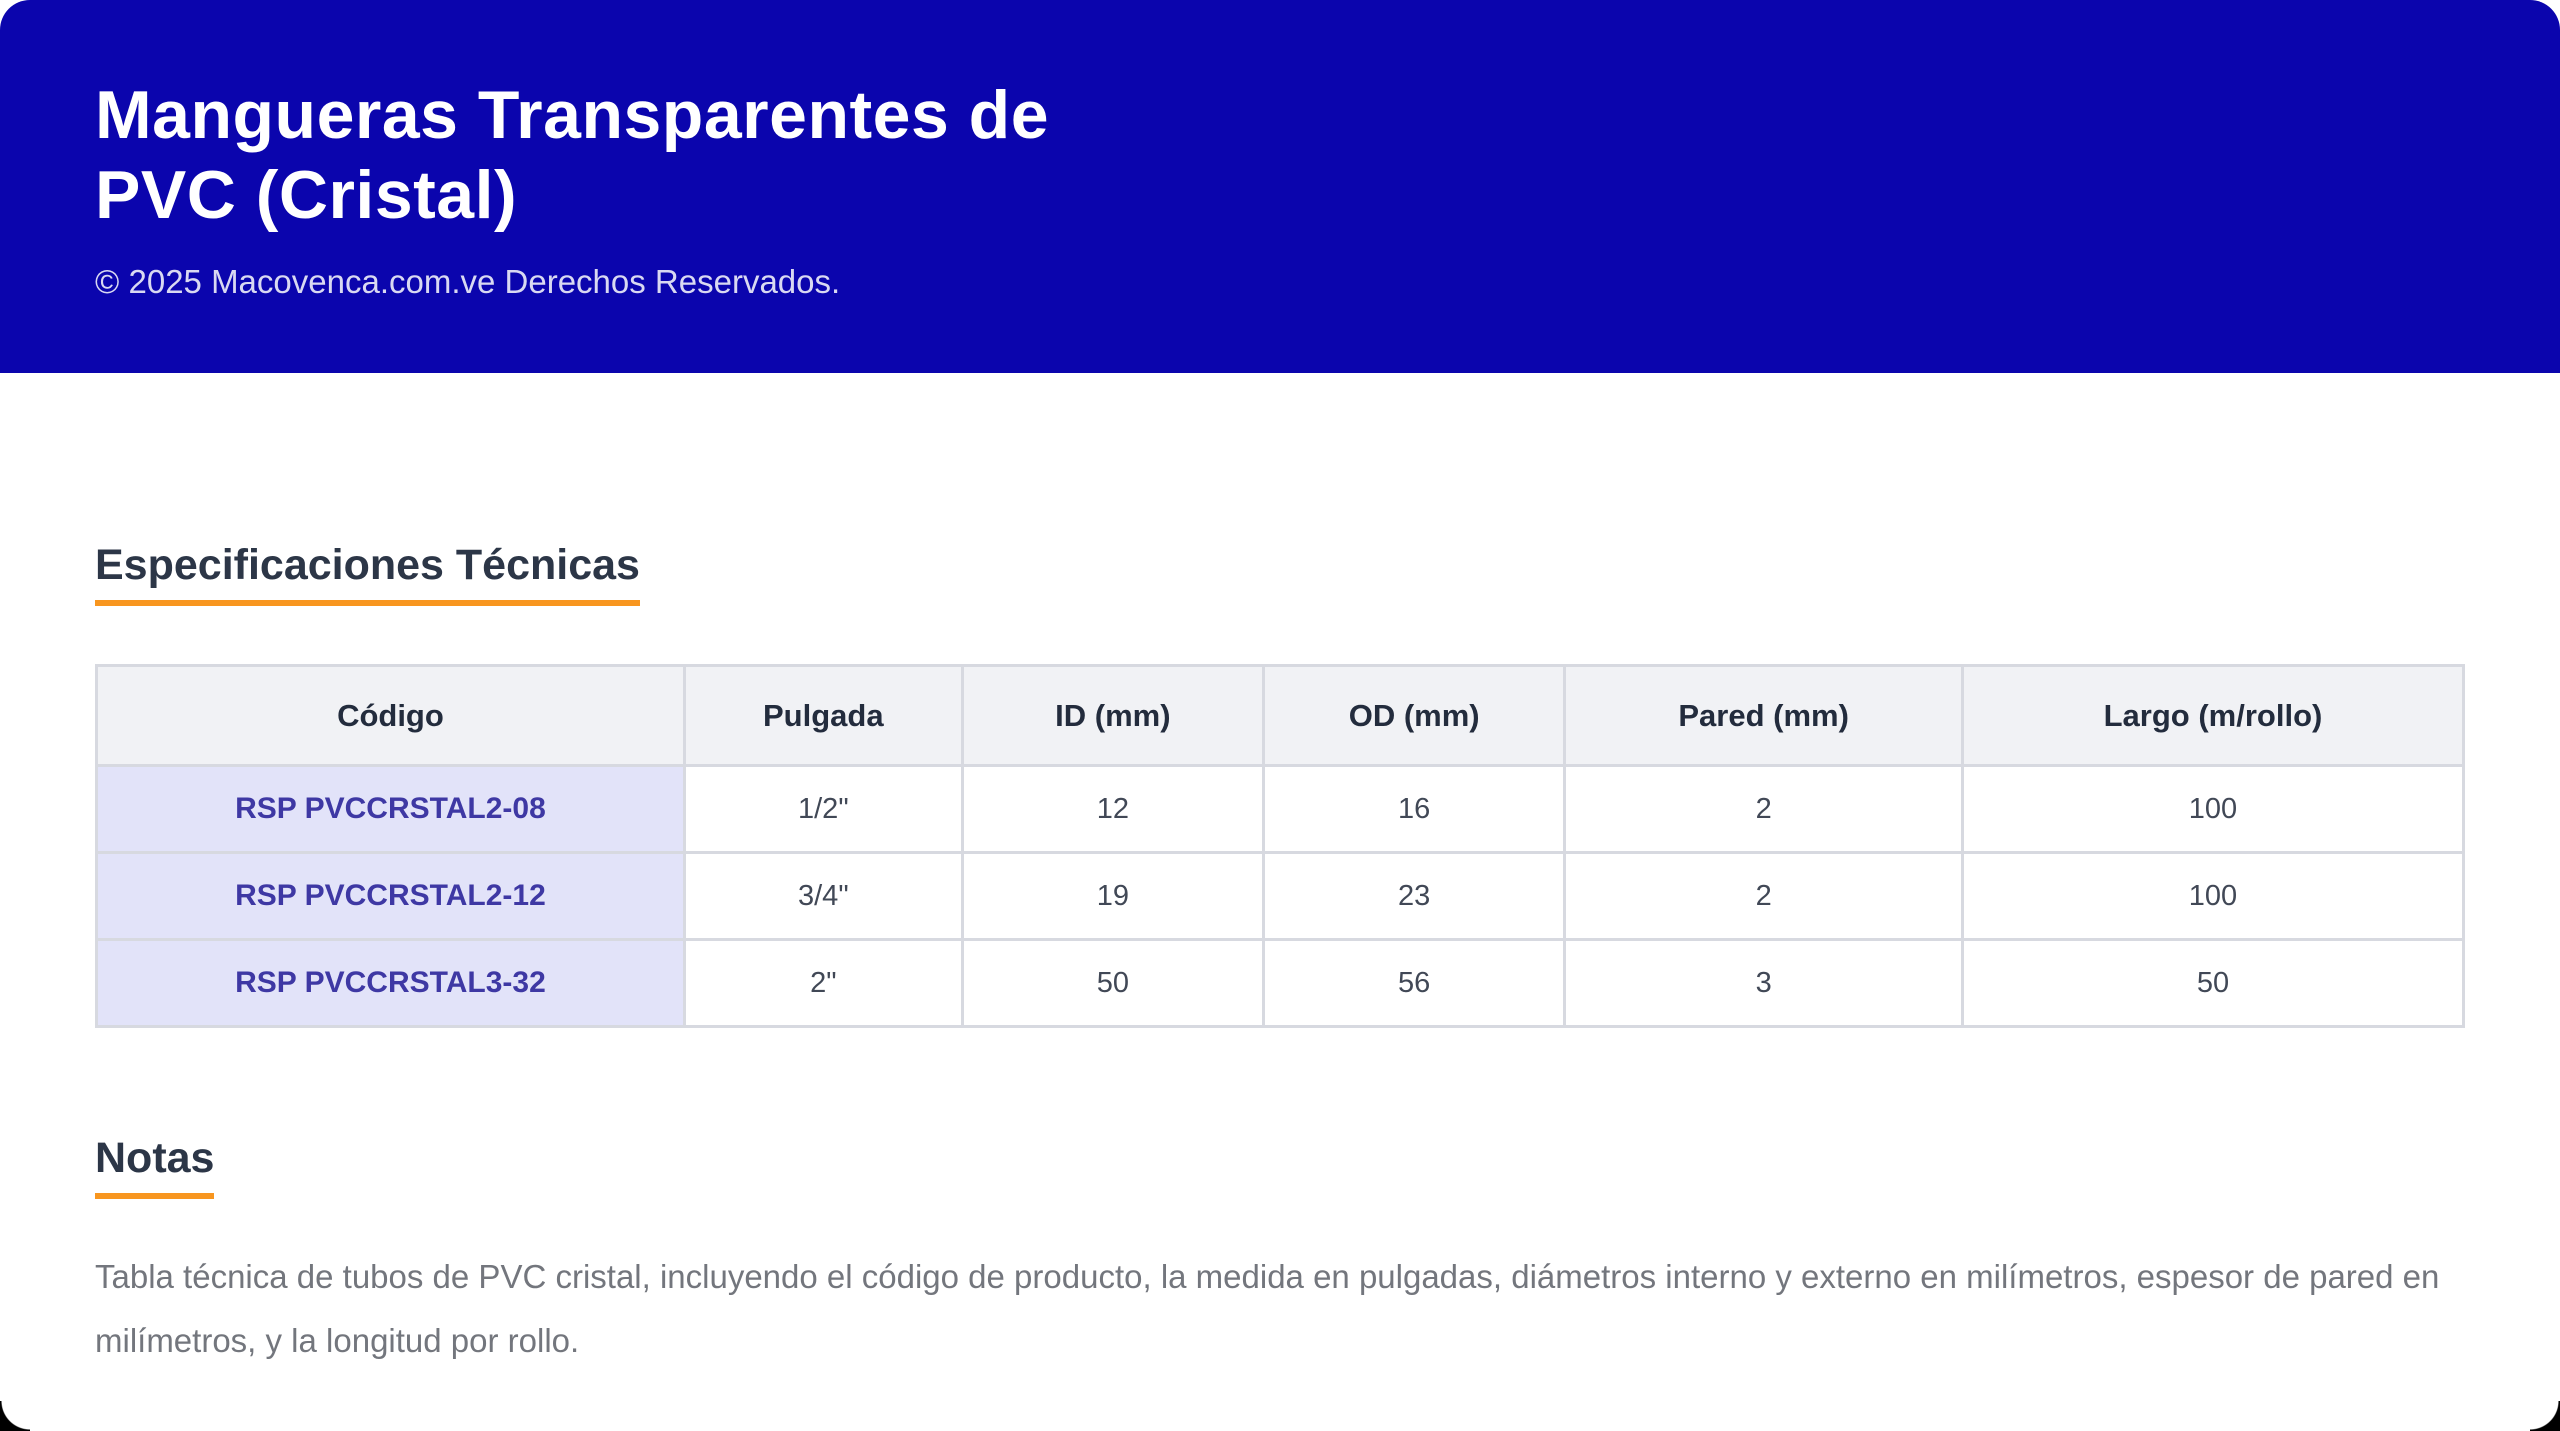  What do you see at coordinates (1414, 983) in the screenshot?
I see `value-cell: 56` at bounding box center [1414, 983].